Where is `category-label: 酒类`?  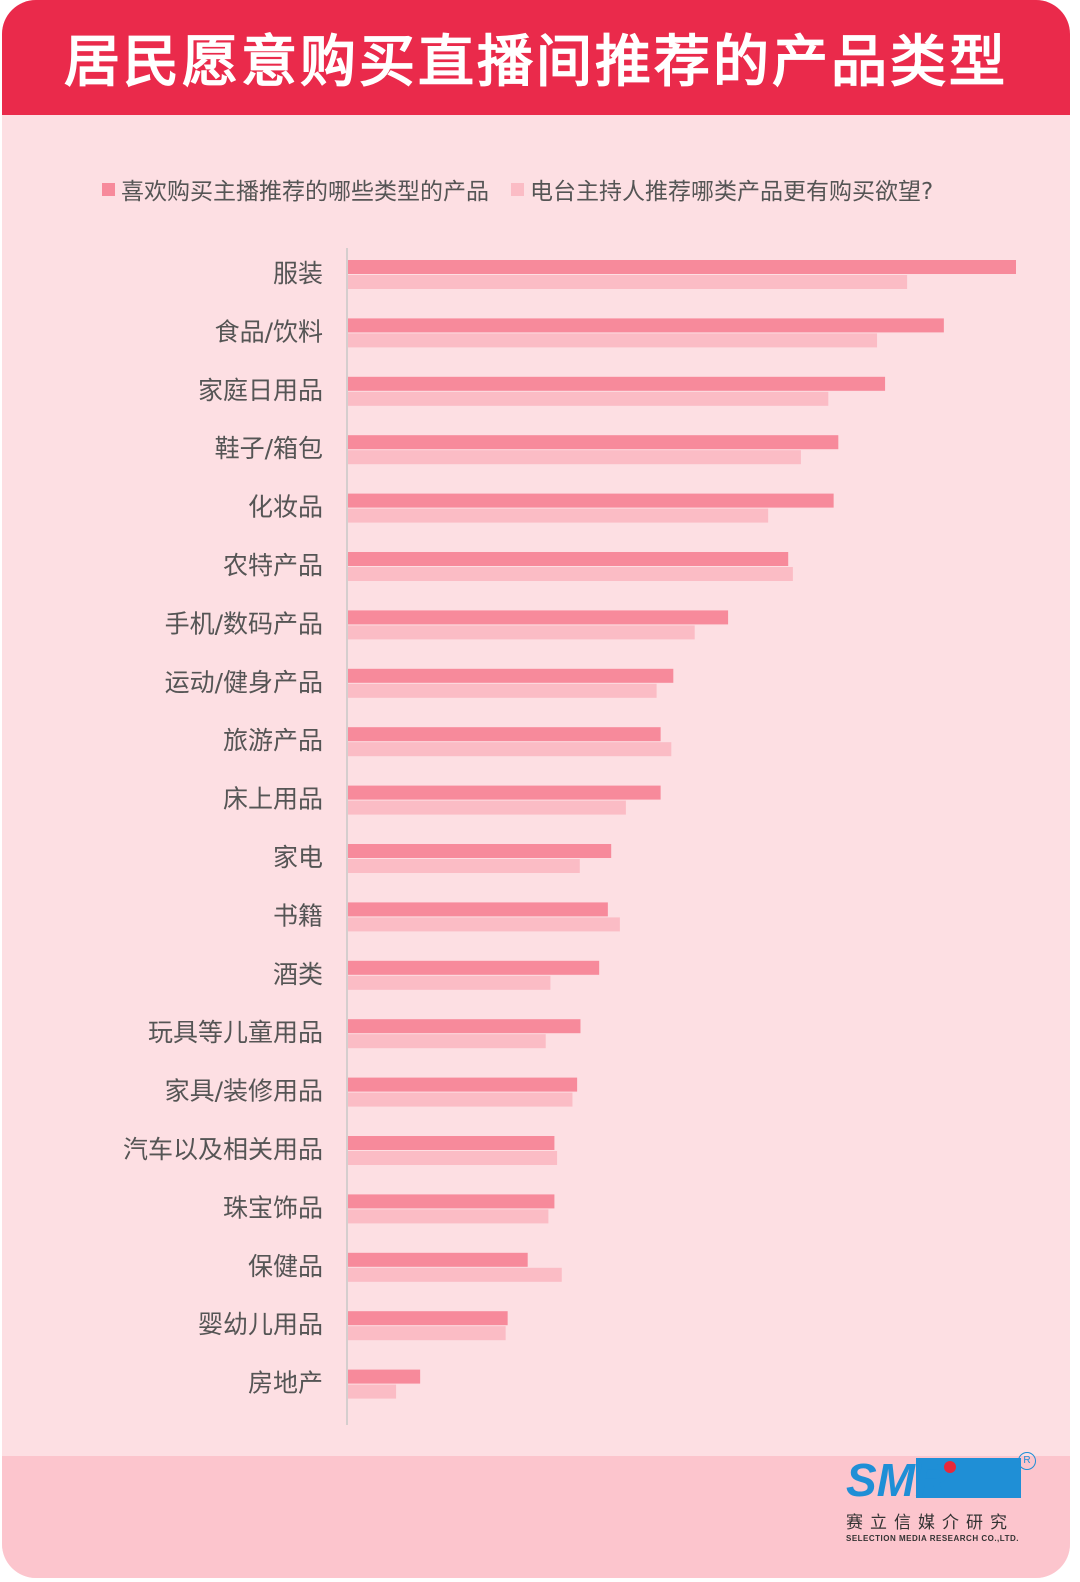
category-label: 酒类 is located at coordinates (298, 974).